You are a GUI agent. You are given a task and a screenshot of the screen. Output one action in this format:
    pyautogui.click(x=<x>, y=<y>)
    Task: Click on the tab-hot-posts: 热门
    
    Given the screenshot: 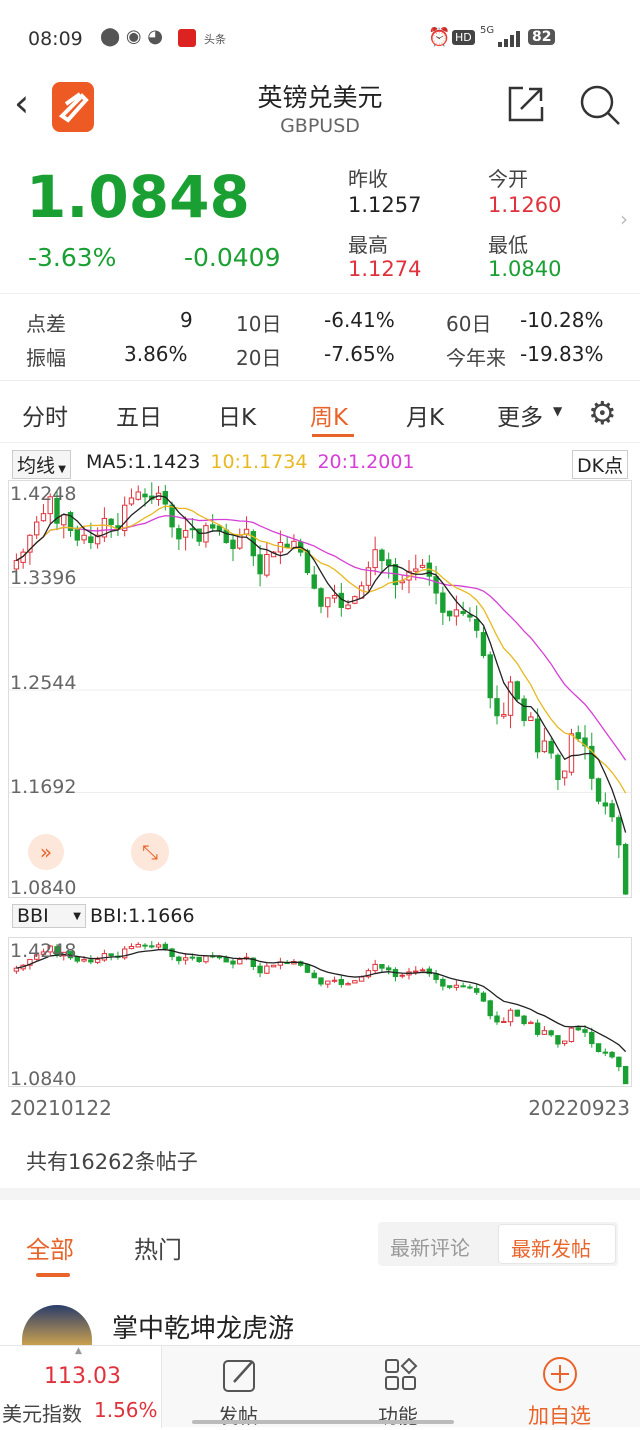 What is the action you would take?
    pyautogui.click(x=158, y=1250)
    